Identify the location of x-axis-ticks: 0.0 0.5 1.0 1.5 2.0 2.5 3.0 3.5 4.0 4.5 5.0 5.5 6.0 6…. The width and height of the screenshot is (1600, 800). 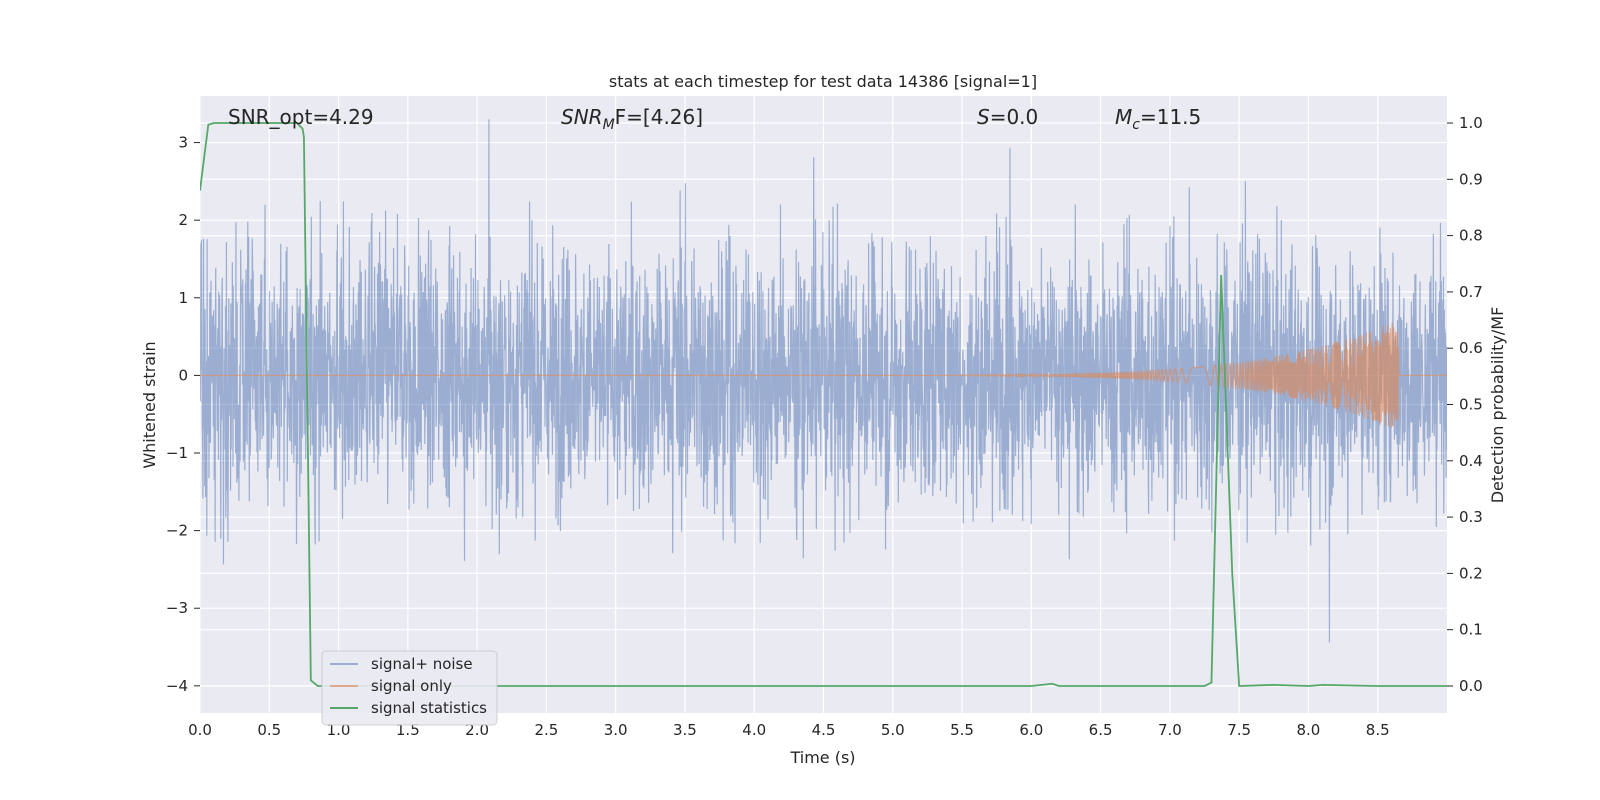
(789, 730).